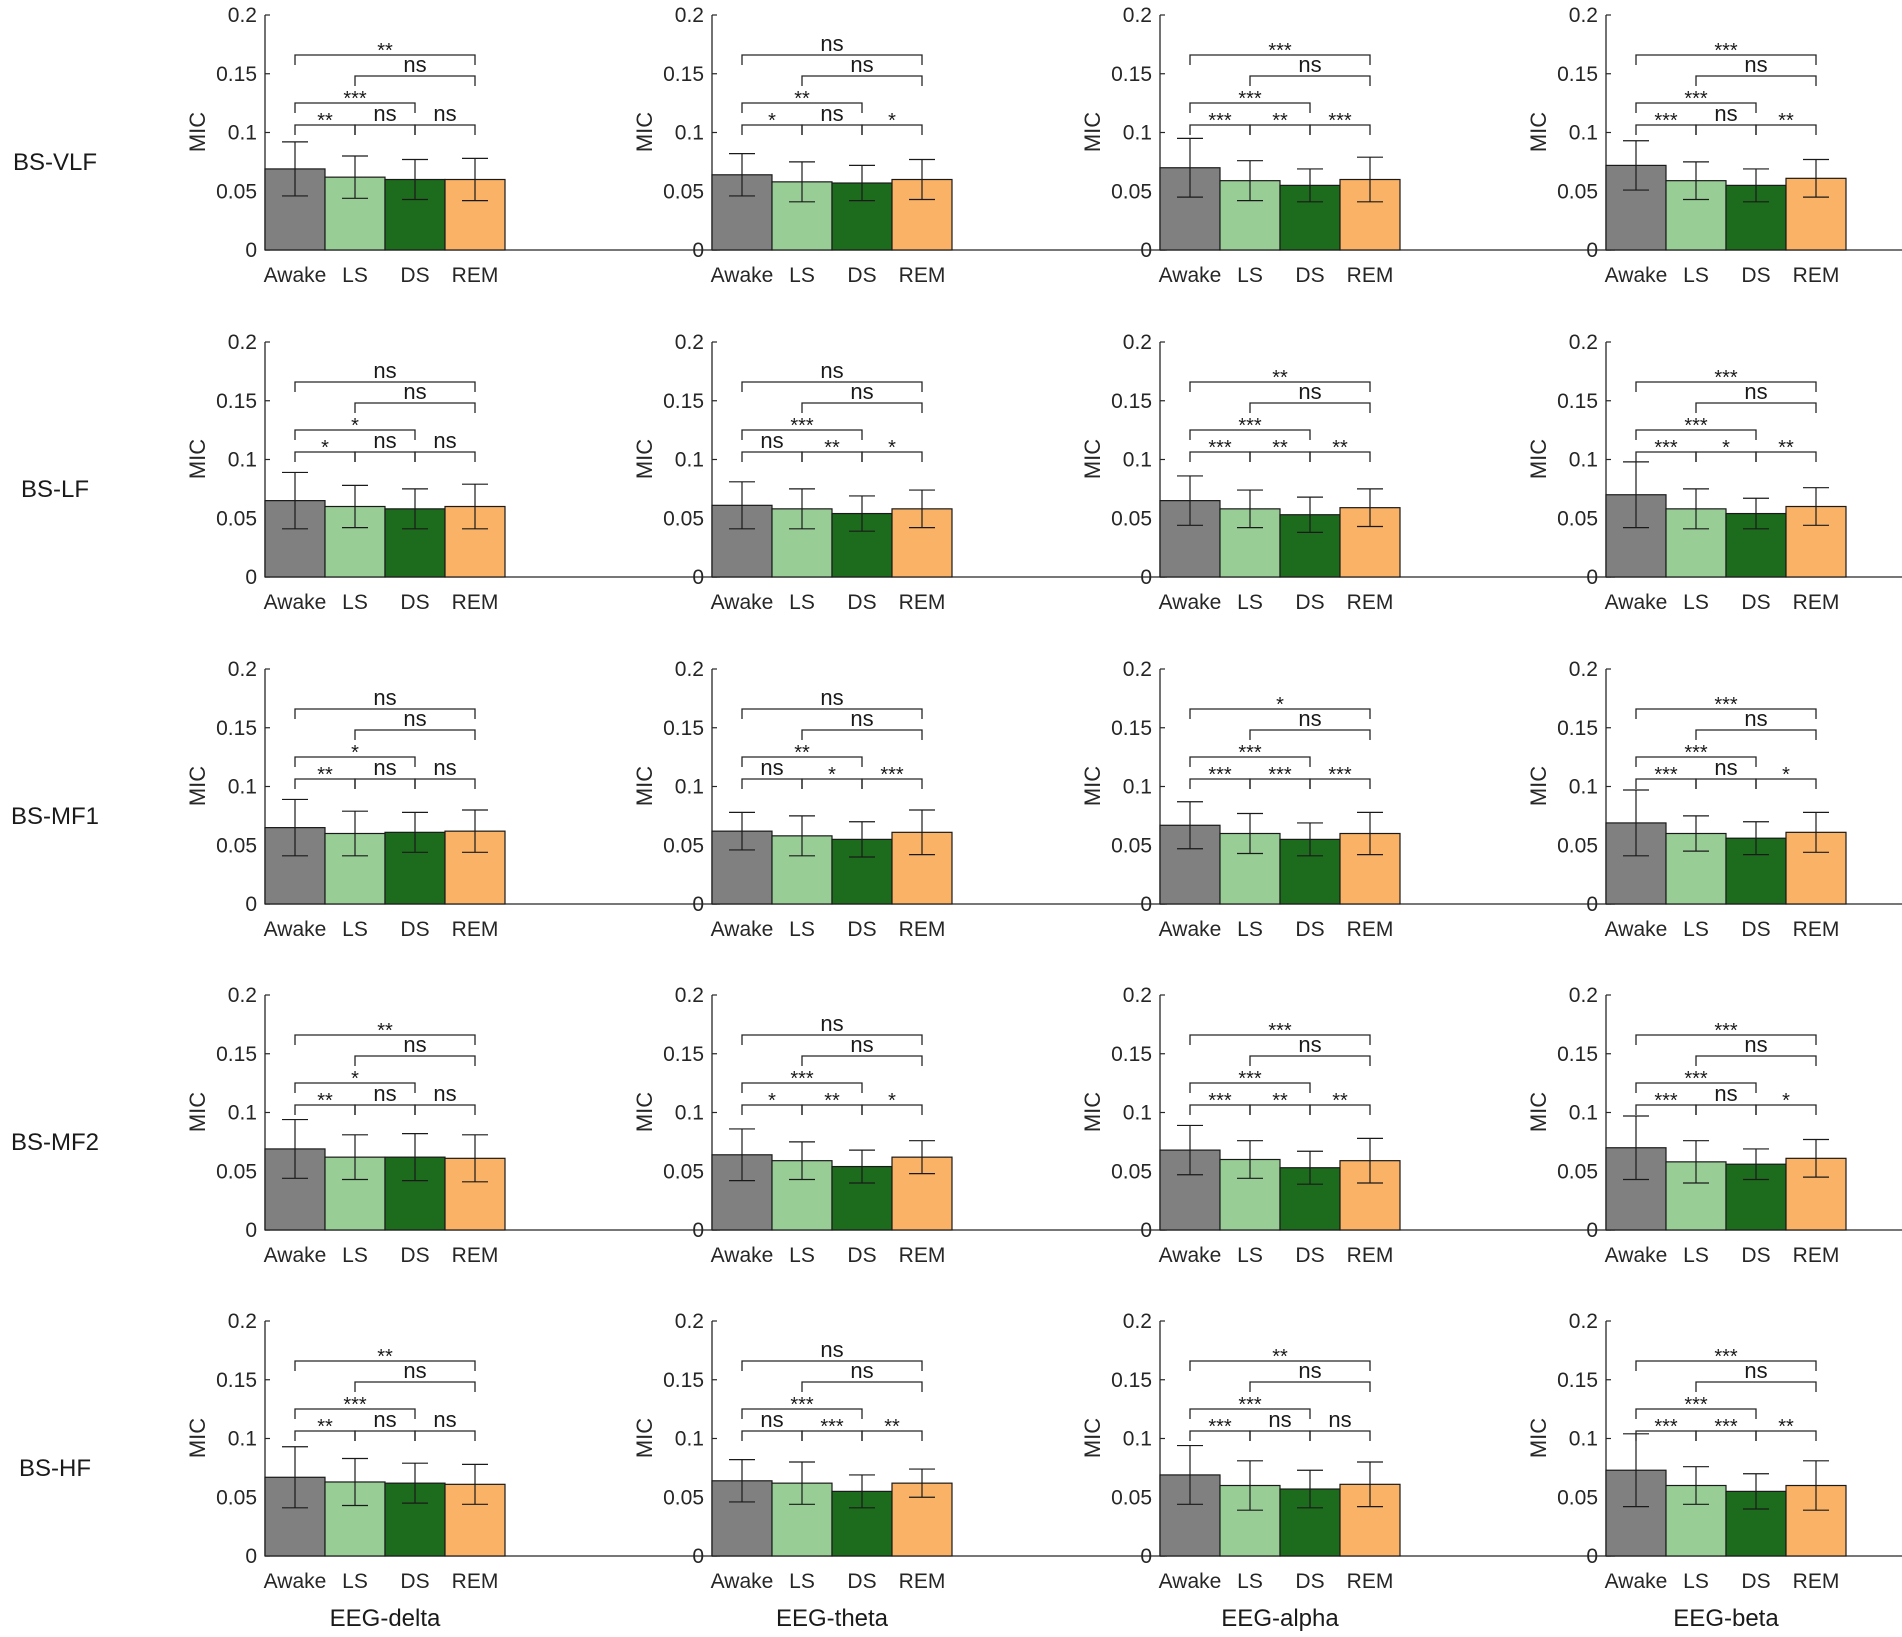 Image resolution: width=1902 pixels, height=1637 pixels. I want to click on significance-label: *, so click(772, 121).